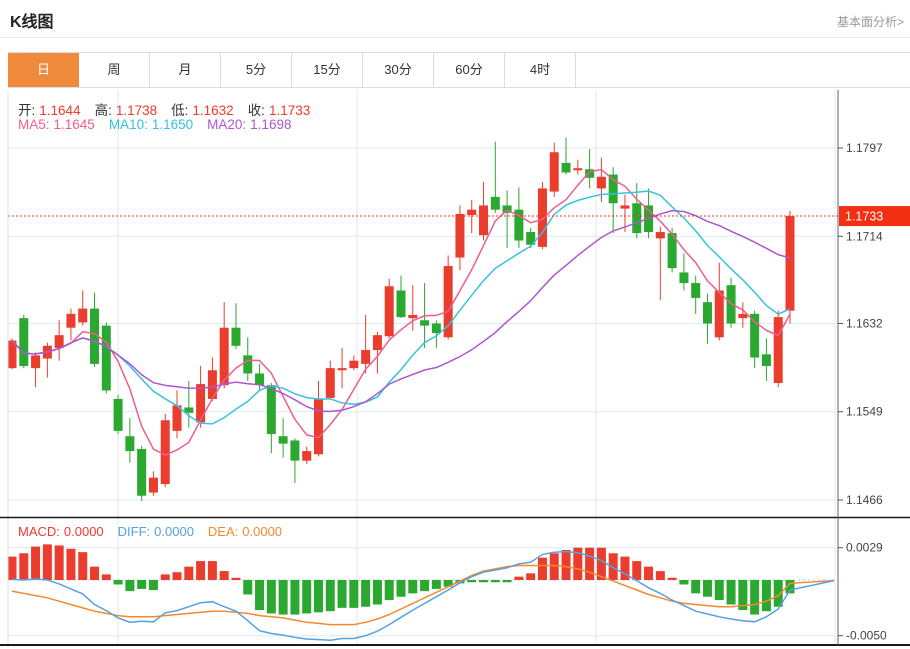 The image size is (910, 649). I want to click on legend-value: 0.0000, so click(83, 531).